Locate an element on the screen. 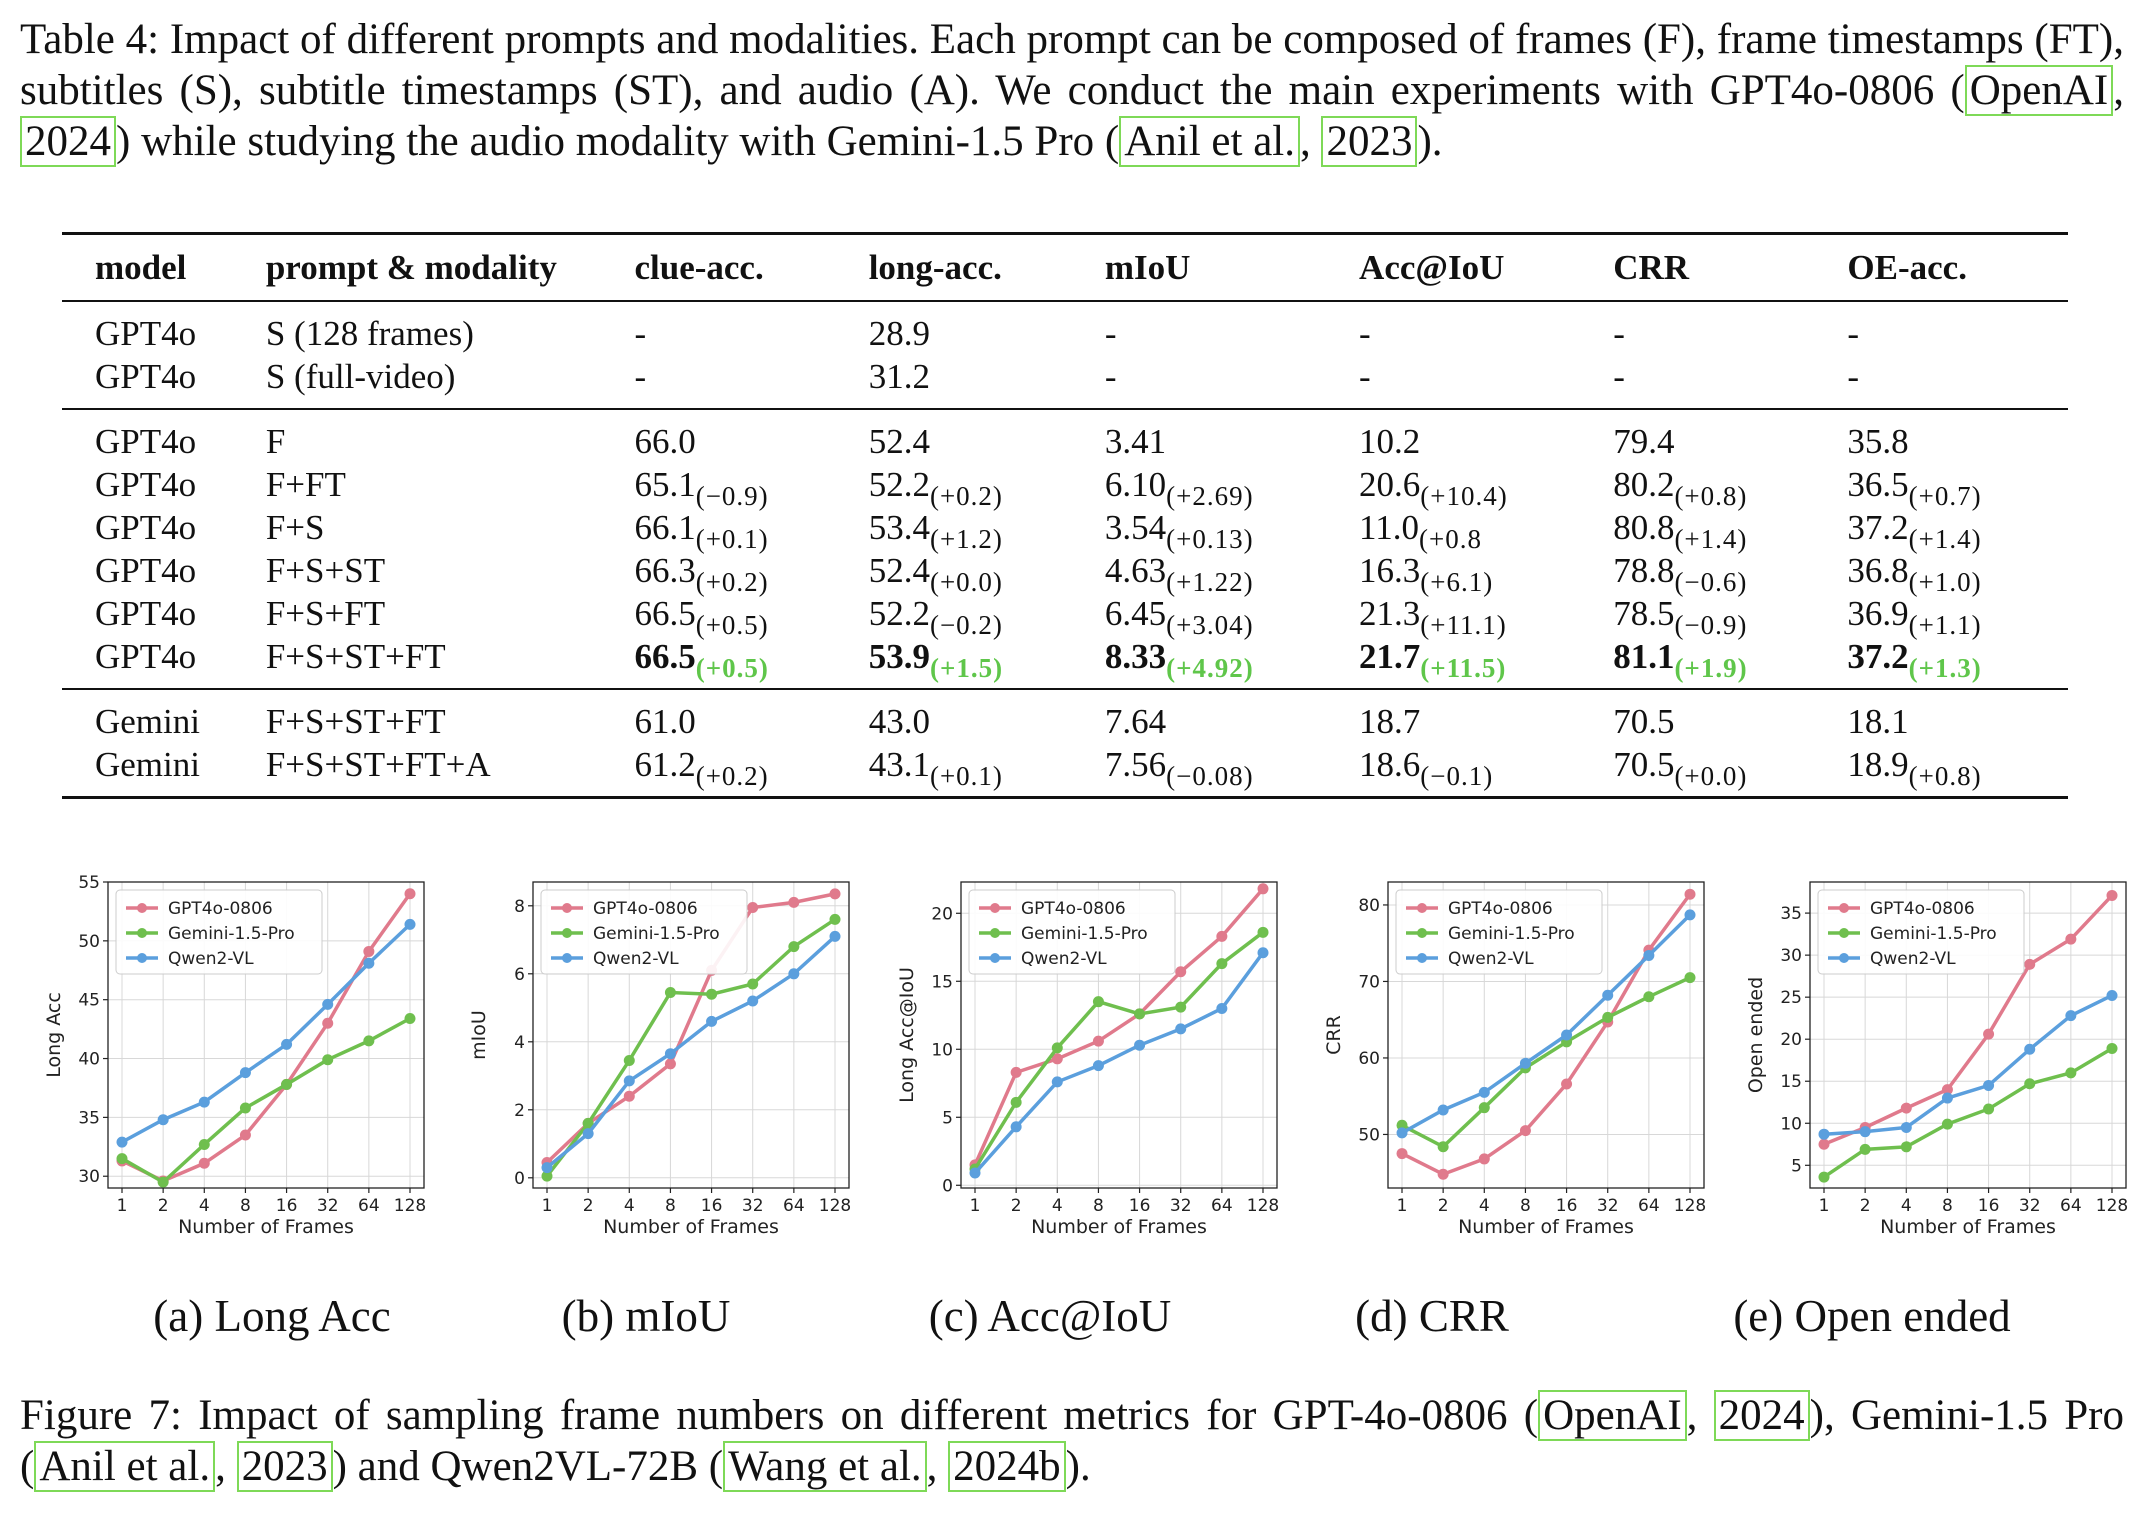  cell-metric: 61.0 is located at coordinates (751, 715).